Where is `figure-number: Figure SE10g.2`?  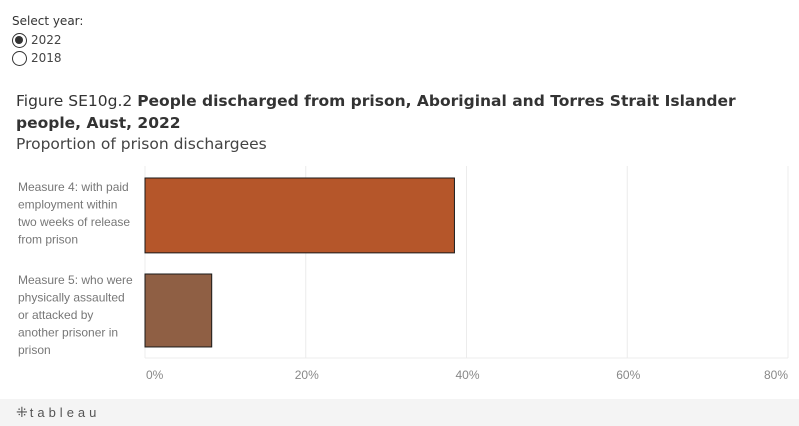 figure-number: Figure SE10g.2 is located at coordinates (74, 101).